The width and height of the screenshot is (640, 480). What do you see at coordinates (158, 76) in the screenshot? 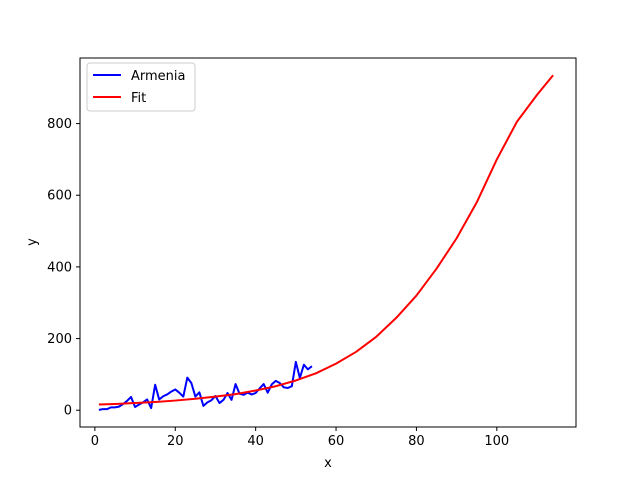
I see `legend-label-armenia: Armenia` at bounding box center [158, 76].